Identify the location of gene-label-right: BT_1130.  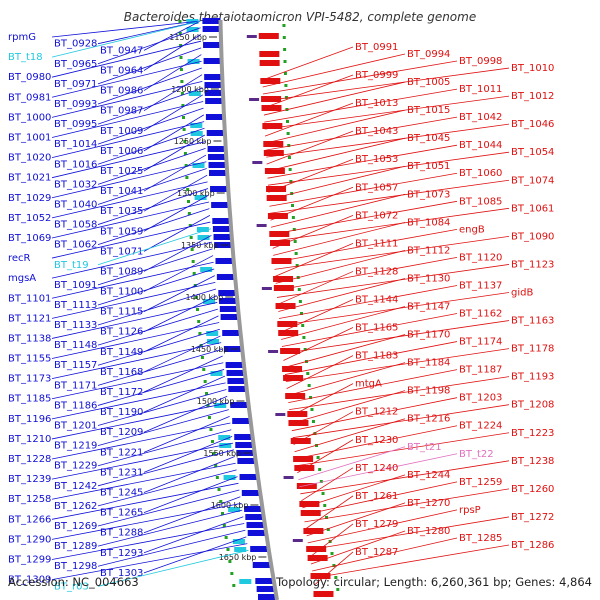
(428, 278).